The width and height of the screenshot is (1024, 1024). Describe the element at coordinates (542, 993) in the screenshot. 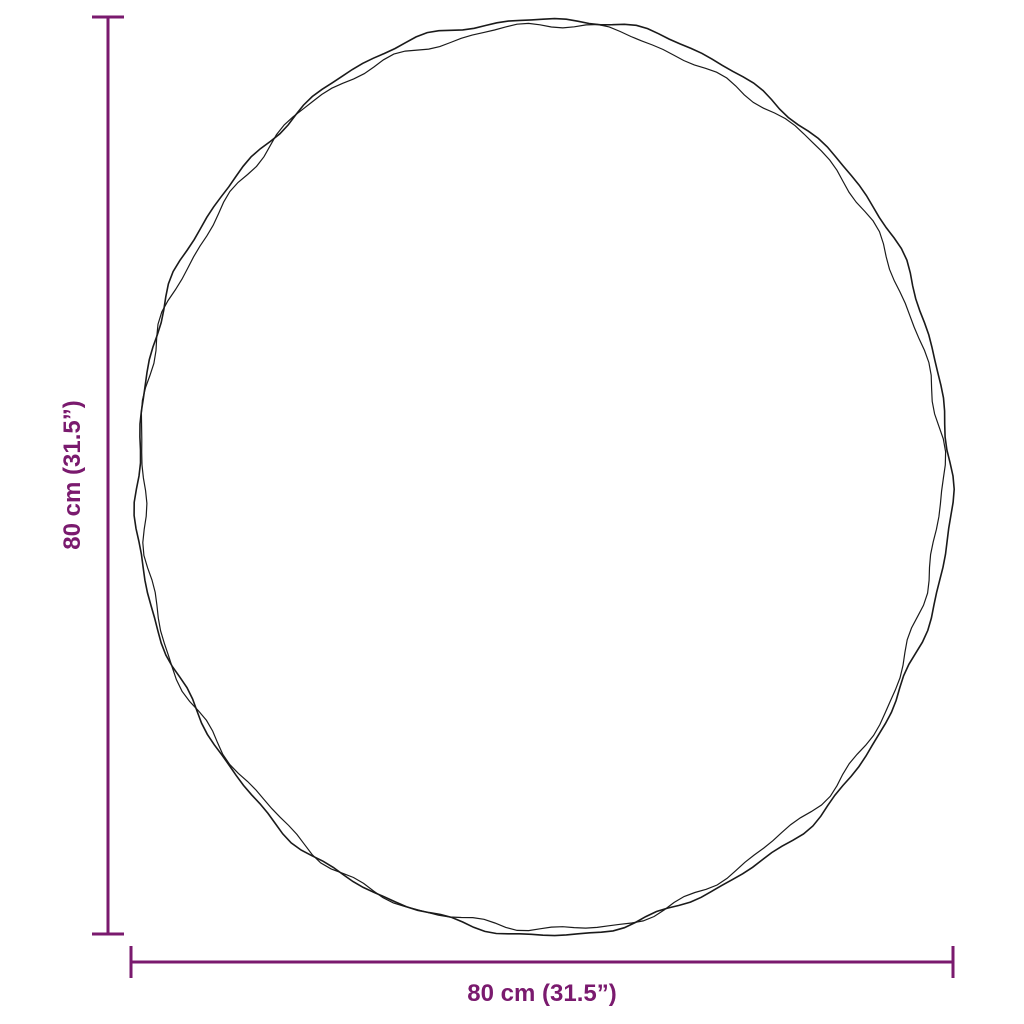

I see `width-label: 80 cm (31.5”)` at that location.